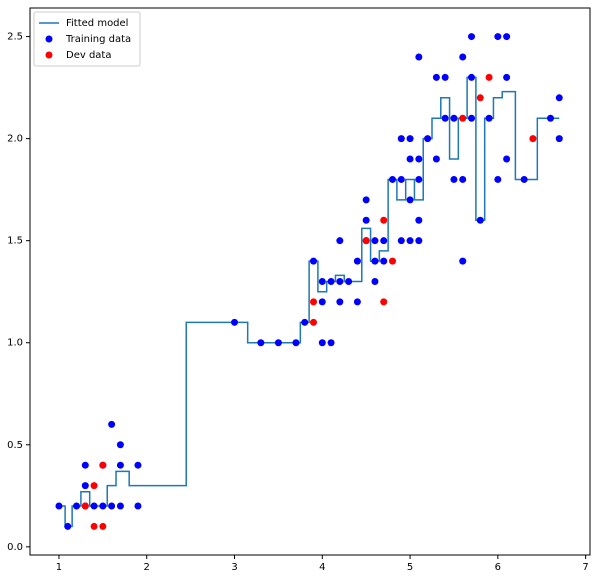  What do you see at coordinates (234, 567) in the screenshot?
I see `x-tick-label: 3` at bounding box center [234, 567].